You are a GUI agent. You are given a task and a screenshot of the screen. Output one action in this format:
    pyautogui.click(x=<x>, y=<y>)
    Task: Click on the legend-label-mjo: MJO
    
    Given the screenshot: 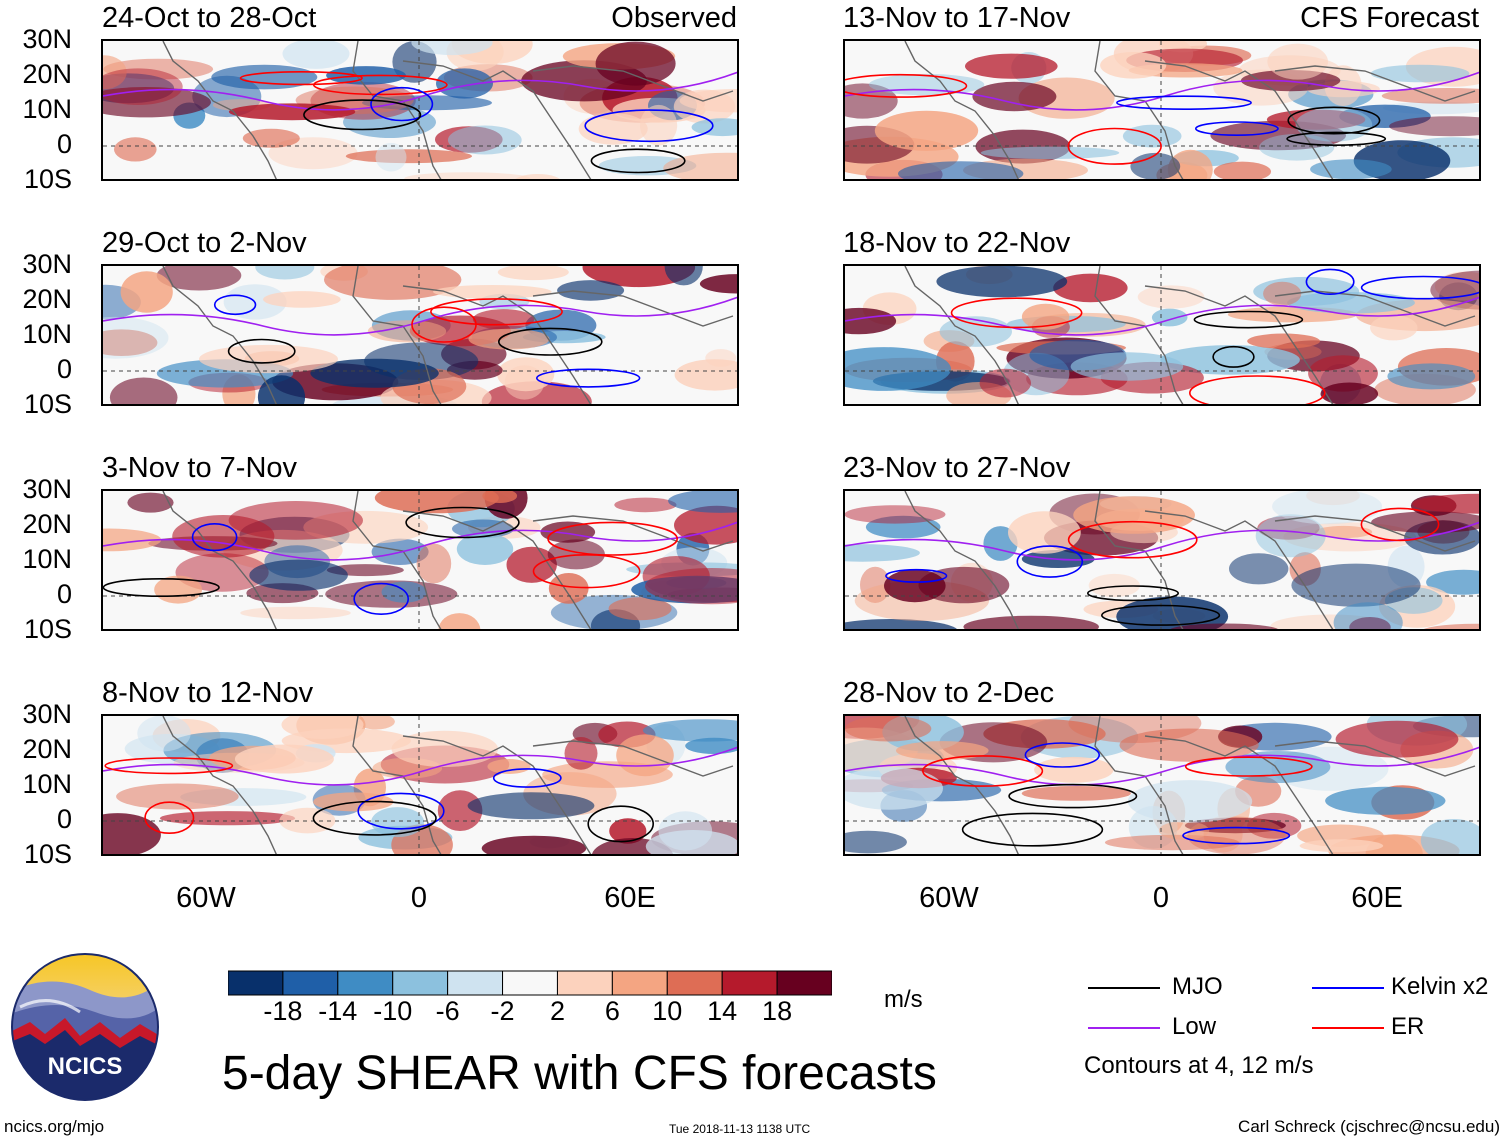 What is the action you would take?
    pyautogui.click(x=1197, y=986)
    